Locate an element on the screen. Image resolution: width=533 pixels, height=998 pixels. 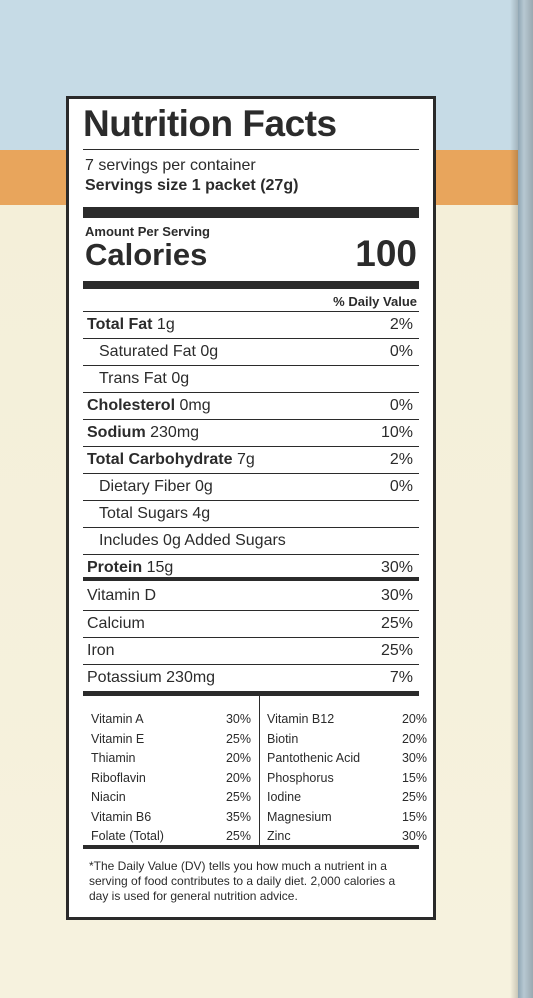
vitamin-grid-item: Niacin 25% is located at coordinates (171, 798).